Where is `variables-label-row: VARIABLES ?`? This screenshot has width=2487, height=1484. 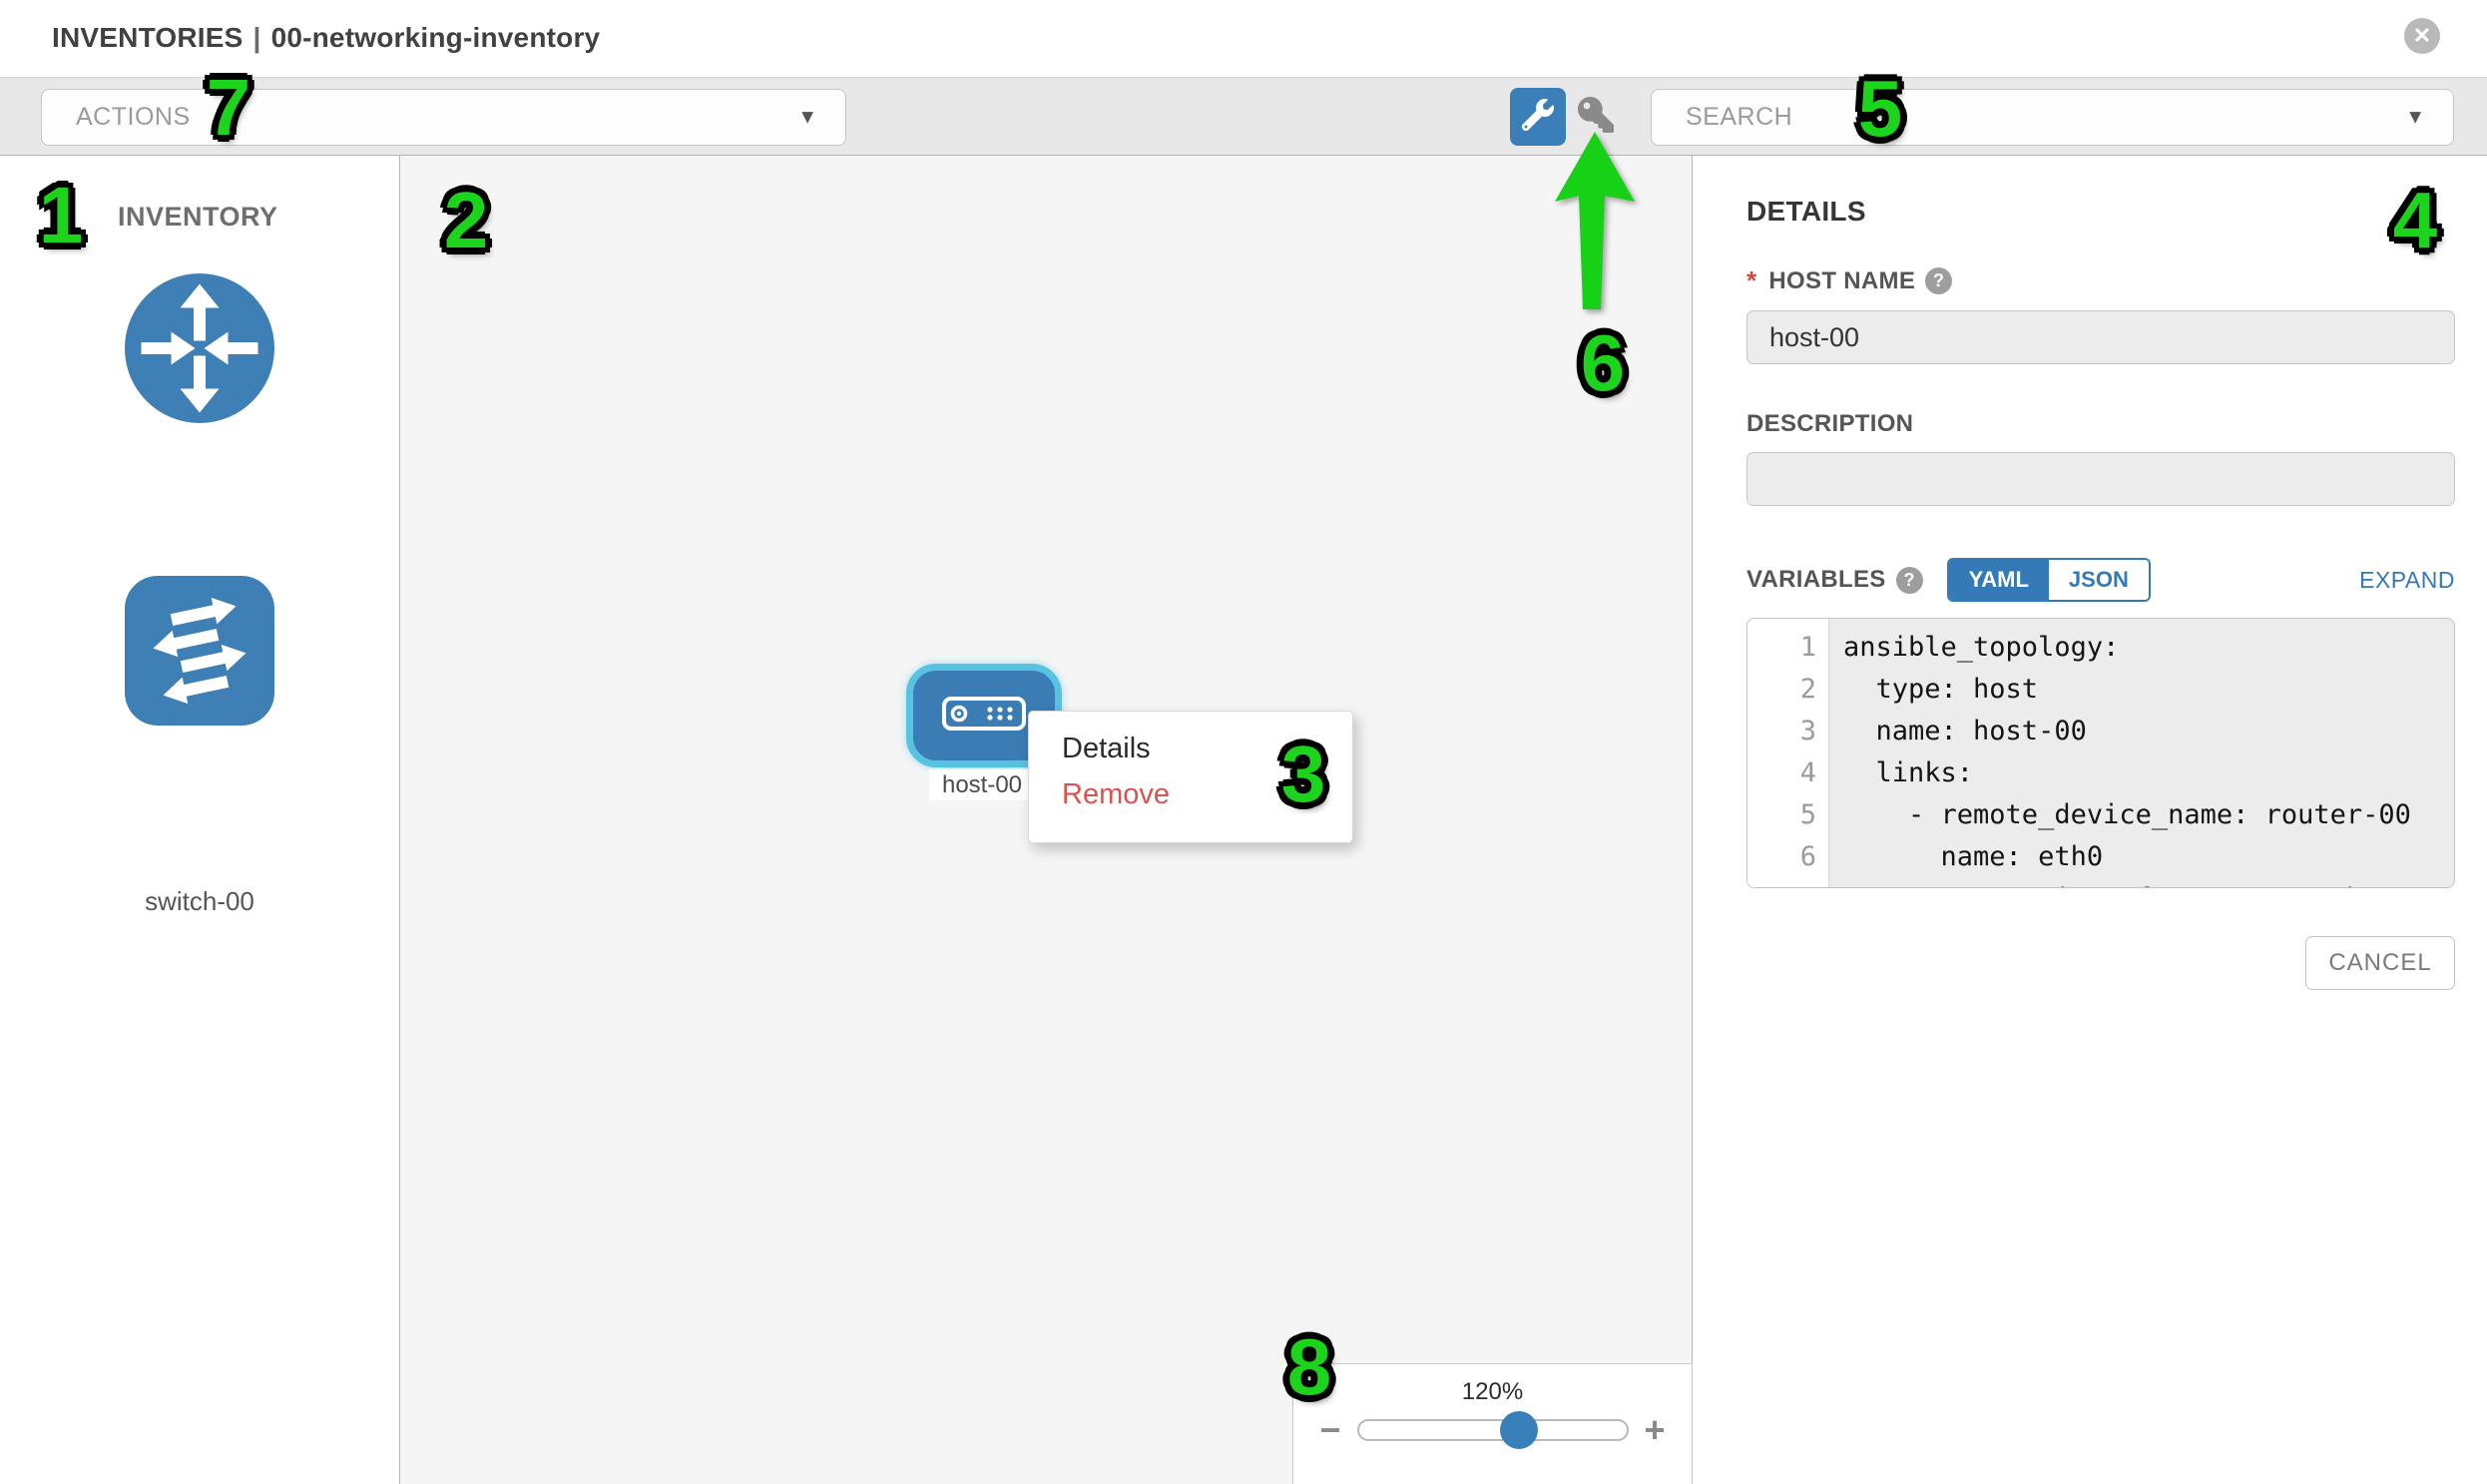
variables-label-row: VARIABLES ? is located at coordinates (1834, 580).